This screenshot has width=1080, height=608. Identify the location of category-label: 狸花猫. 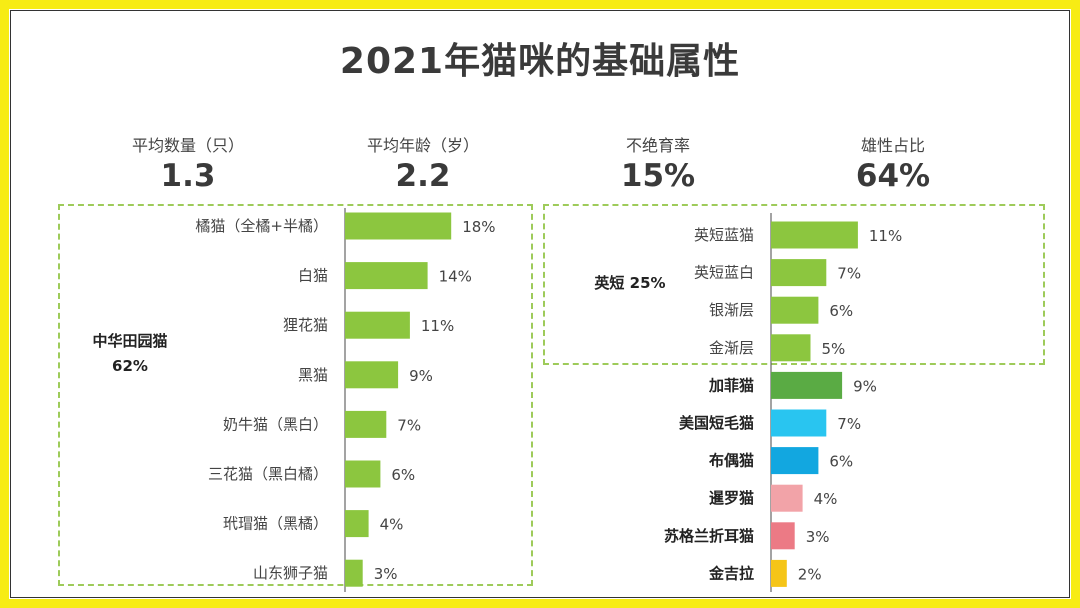
(305, 325).